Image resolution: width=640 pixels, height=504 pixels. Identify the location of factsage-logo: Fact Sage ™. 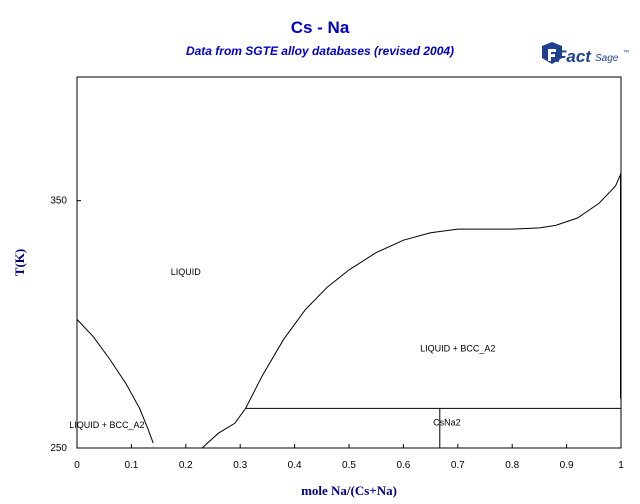
(585, 54).